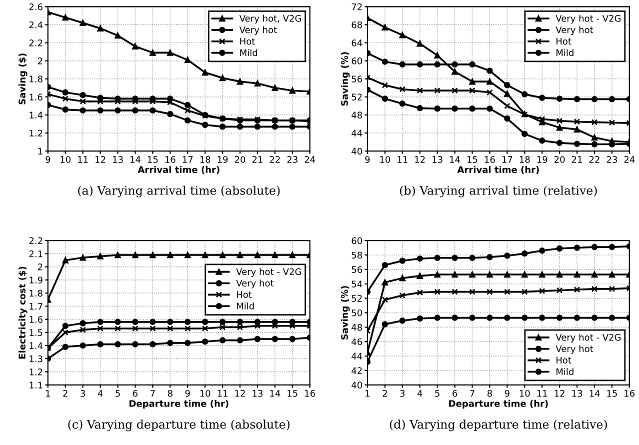 The height and width of the screenshot is (445, 639). I want to click on x-tick-label: 18, so click(525, 159).